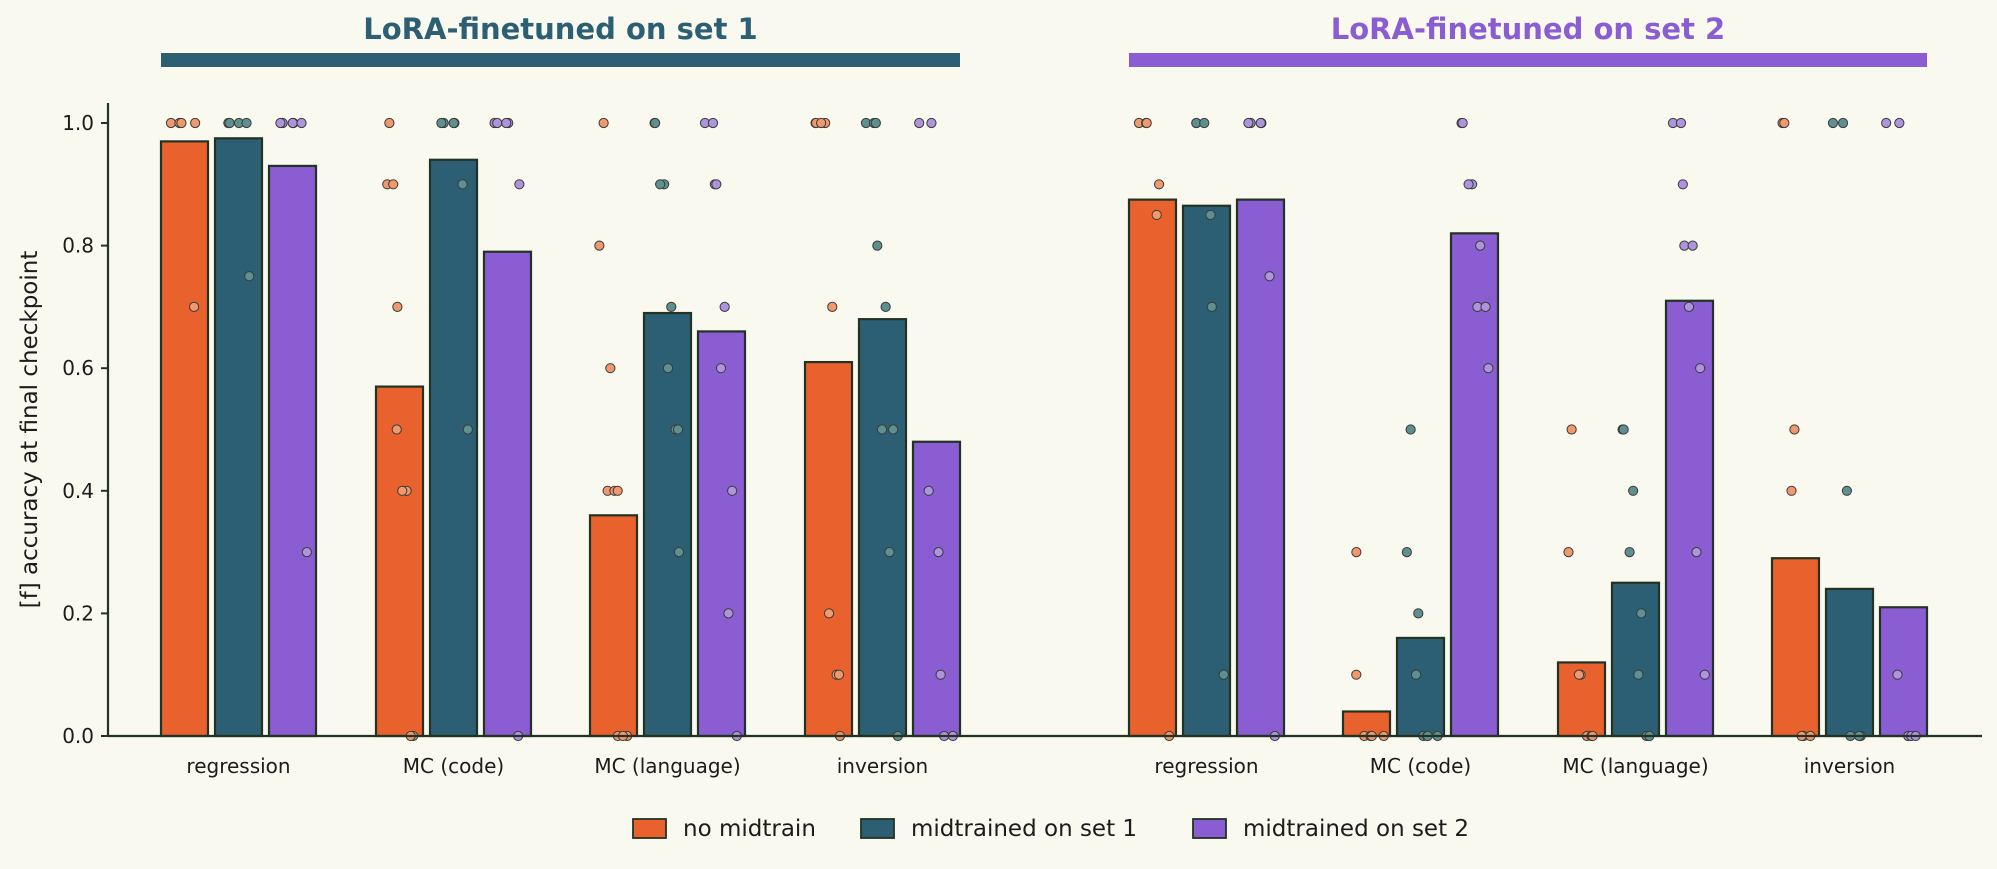 This screenshot has width=1997, height=869. Describe the element at coordinates (78, 613) in the screenshot. I see `y-tick-label: 0.2` at that location.